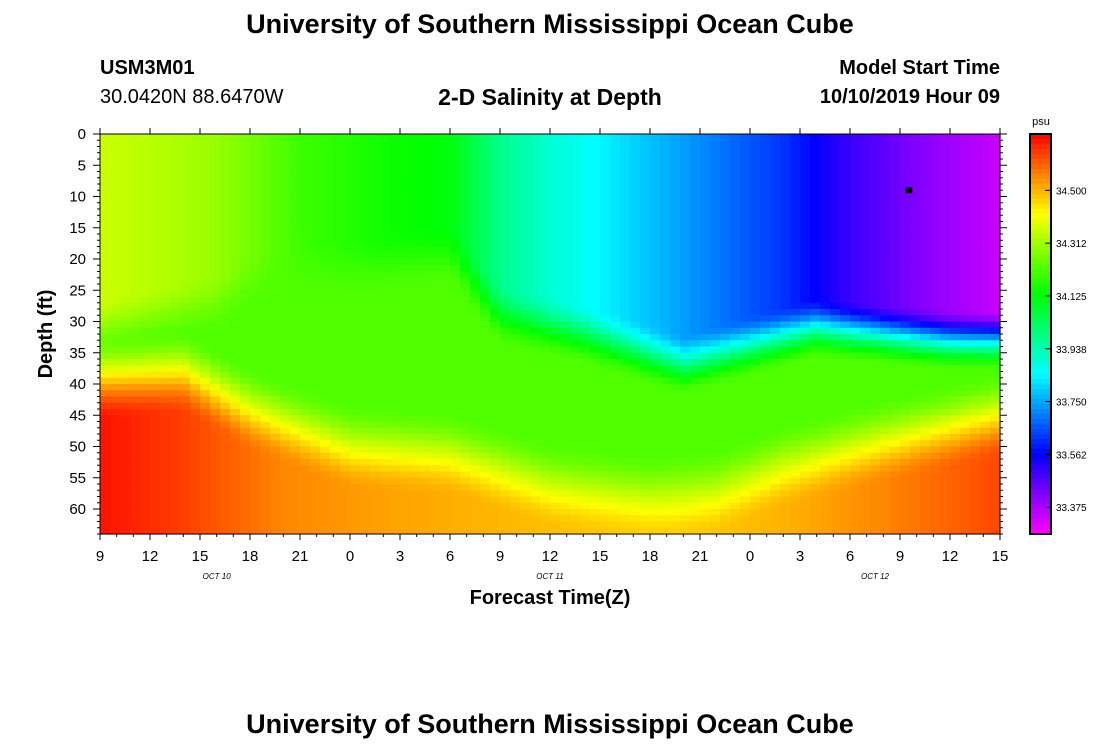 The image size is (1100, 750). Describe the element at coordinates (909, 97) in the screenshot. I see `model-start-value: 10/10/2019 Hour 09` at that location.